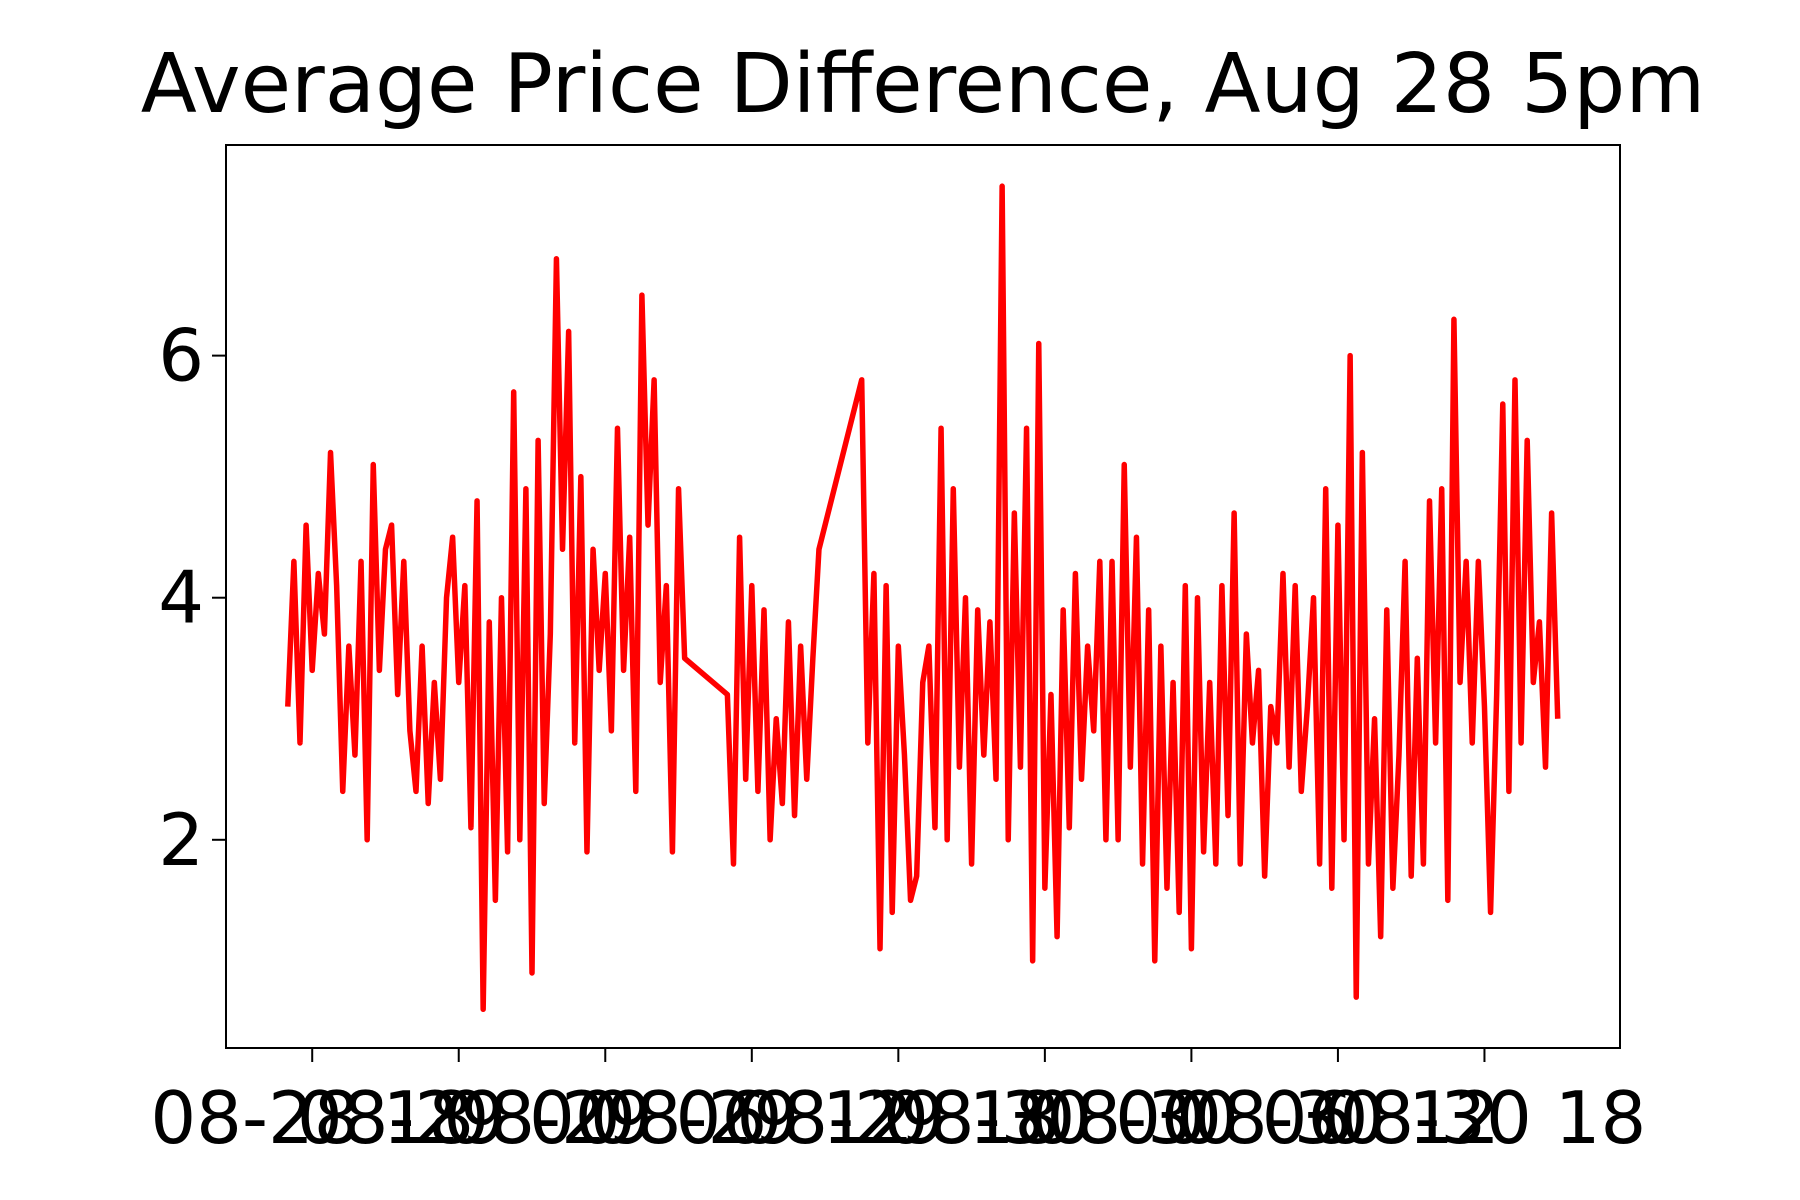 This screenshot has width=1800, height=1200. What do you see at coordinates (459, 1118) in the screenshot?
I see `x-tick-label: 08-29 00` at bounding box center [459, 1118].